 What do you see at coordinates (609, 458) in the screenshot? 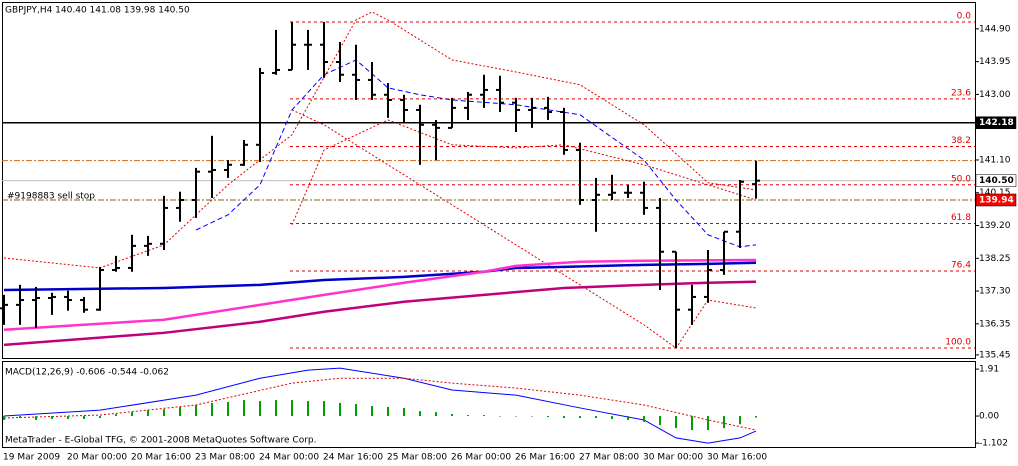
I see `x-tick-label: 27 Mar 08:00` at bounding box center [609, 458].